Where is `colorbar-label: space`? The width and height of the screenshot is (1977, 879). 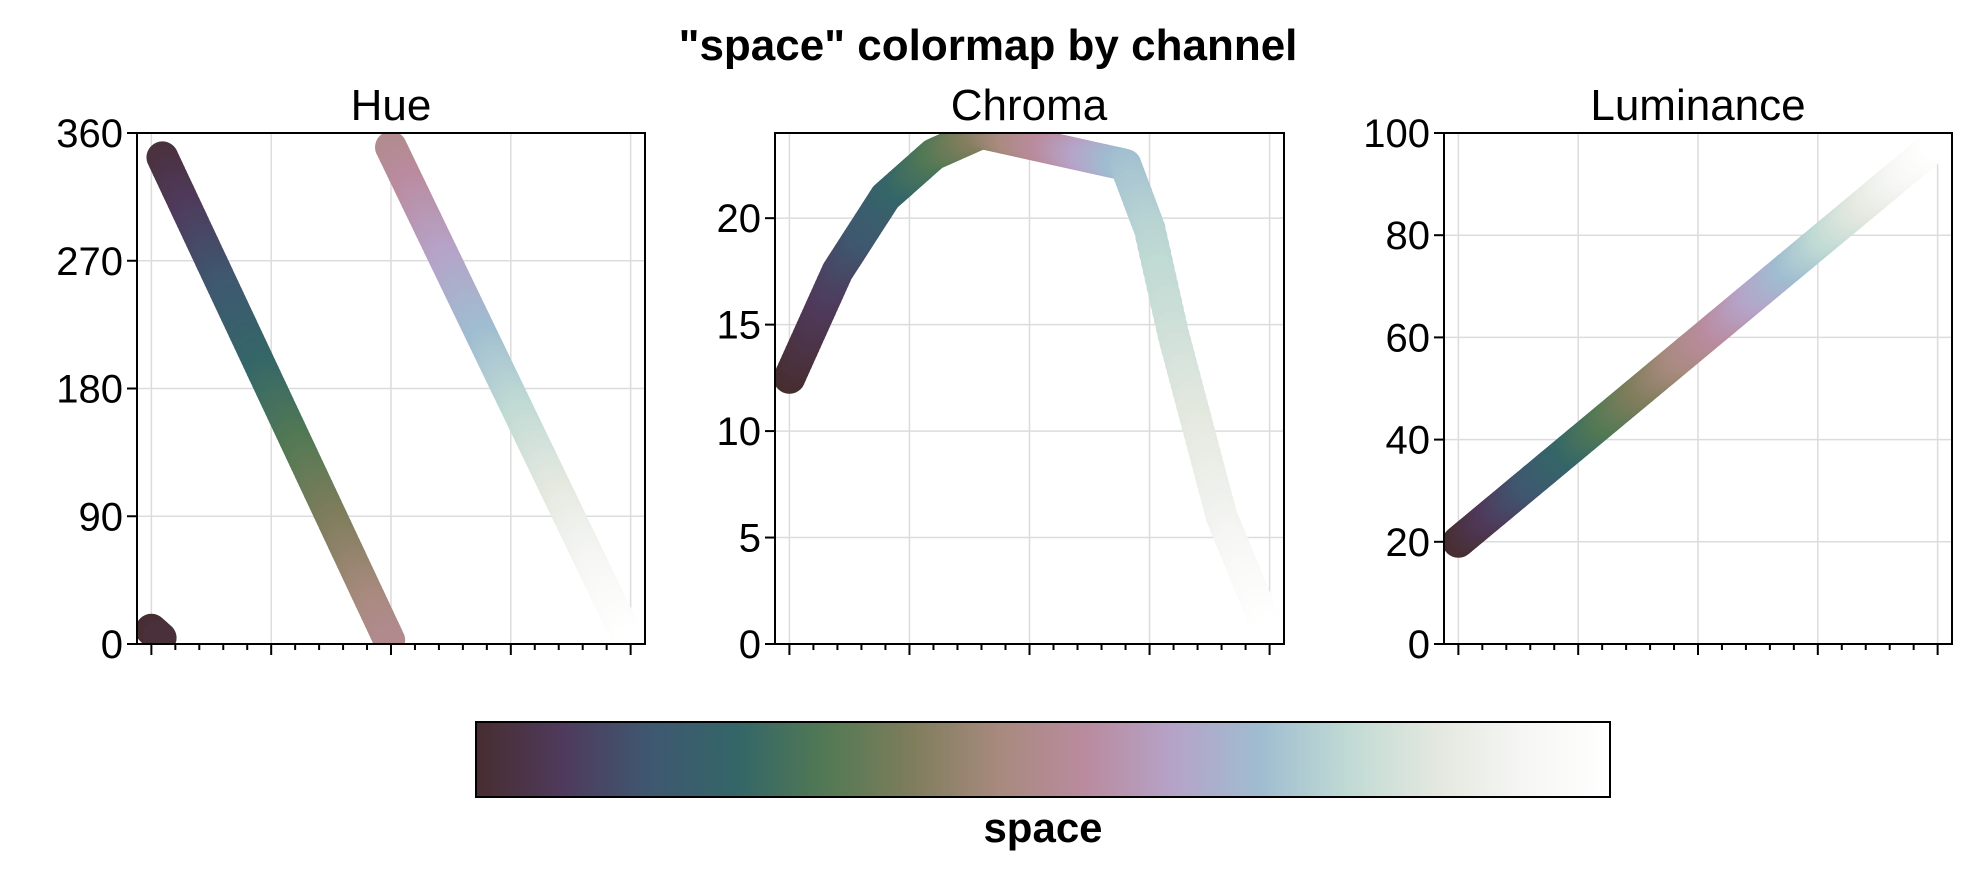
colorbar-label: space is located at coordinates (1042, 827).